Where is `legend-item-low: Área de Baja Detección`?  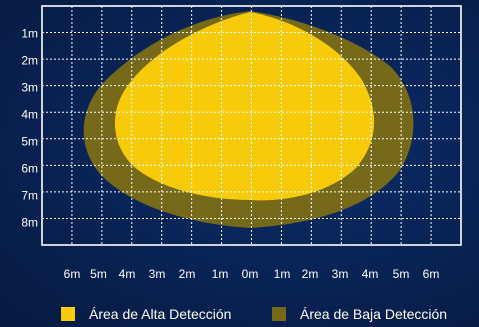
legend-item-low: Área de Baja Detección is located at coordinates (374, 314).